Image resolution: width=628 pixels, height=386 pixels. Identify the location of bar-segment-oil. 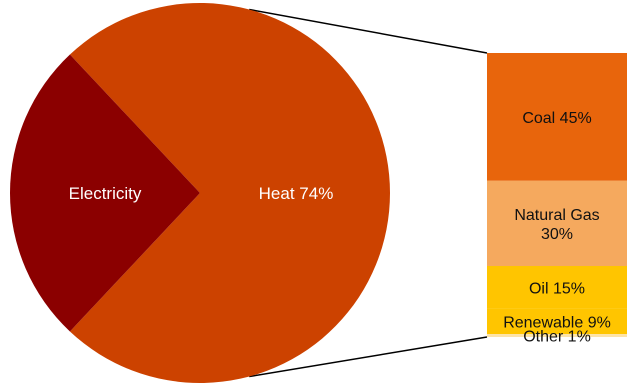
(557, 287).